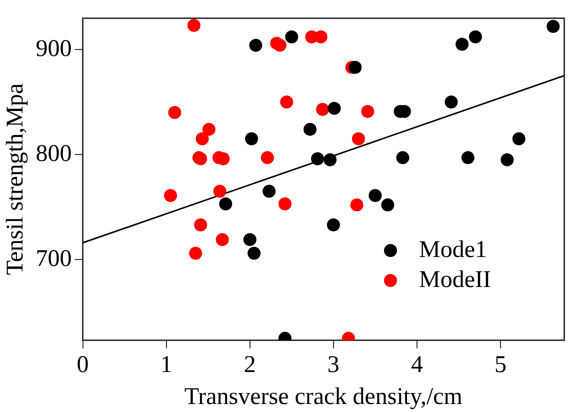 The height and width of the screenshot is (412, 575). Describe the element at coordinates (54, 49) in the screenshot. I see `y-tick-label: 900` at that location.